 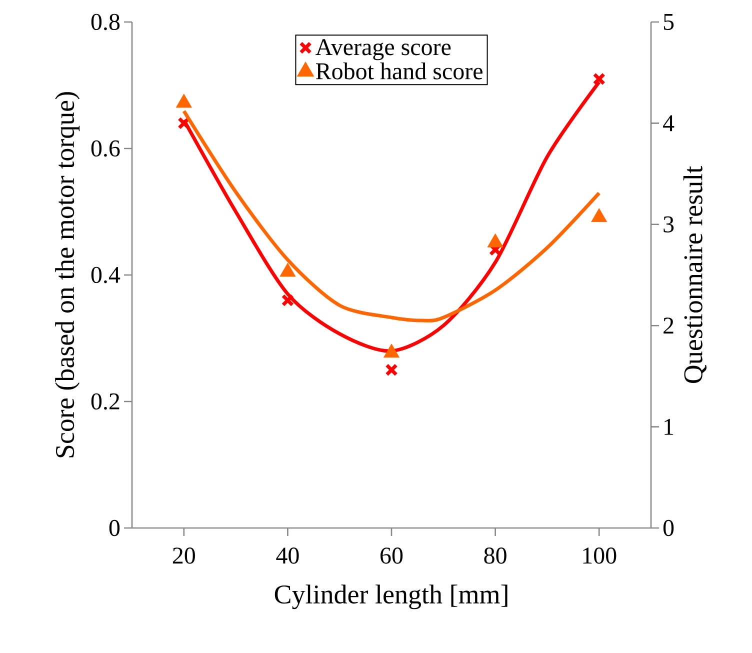 I want to click on legend-label: Average score, so click(x=383, y=49).